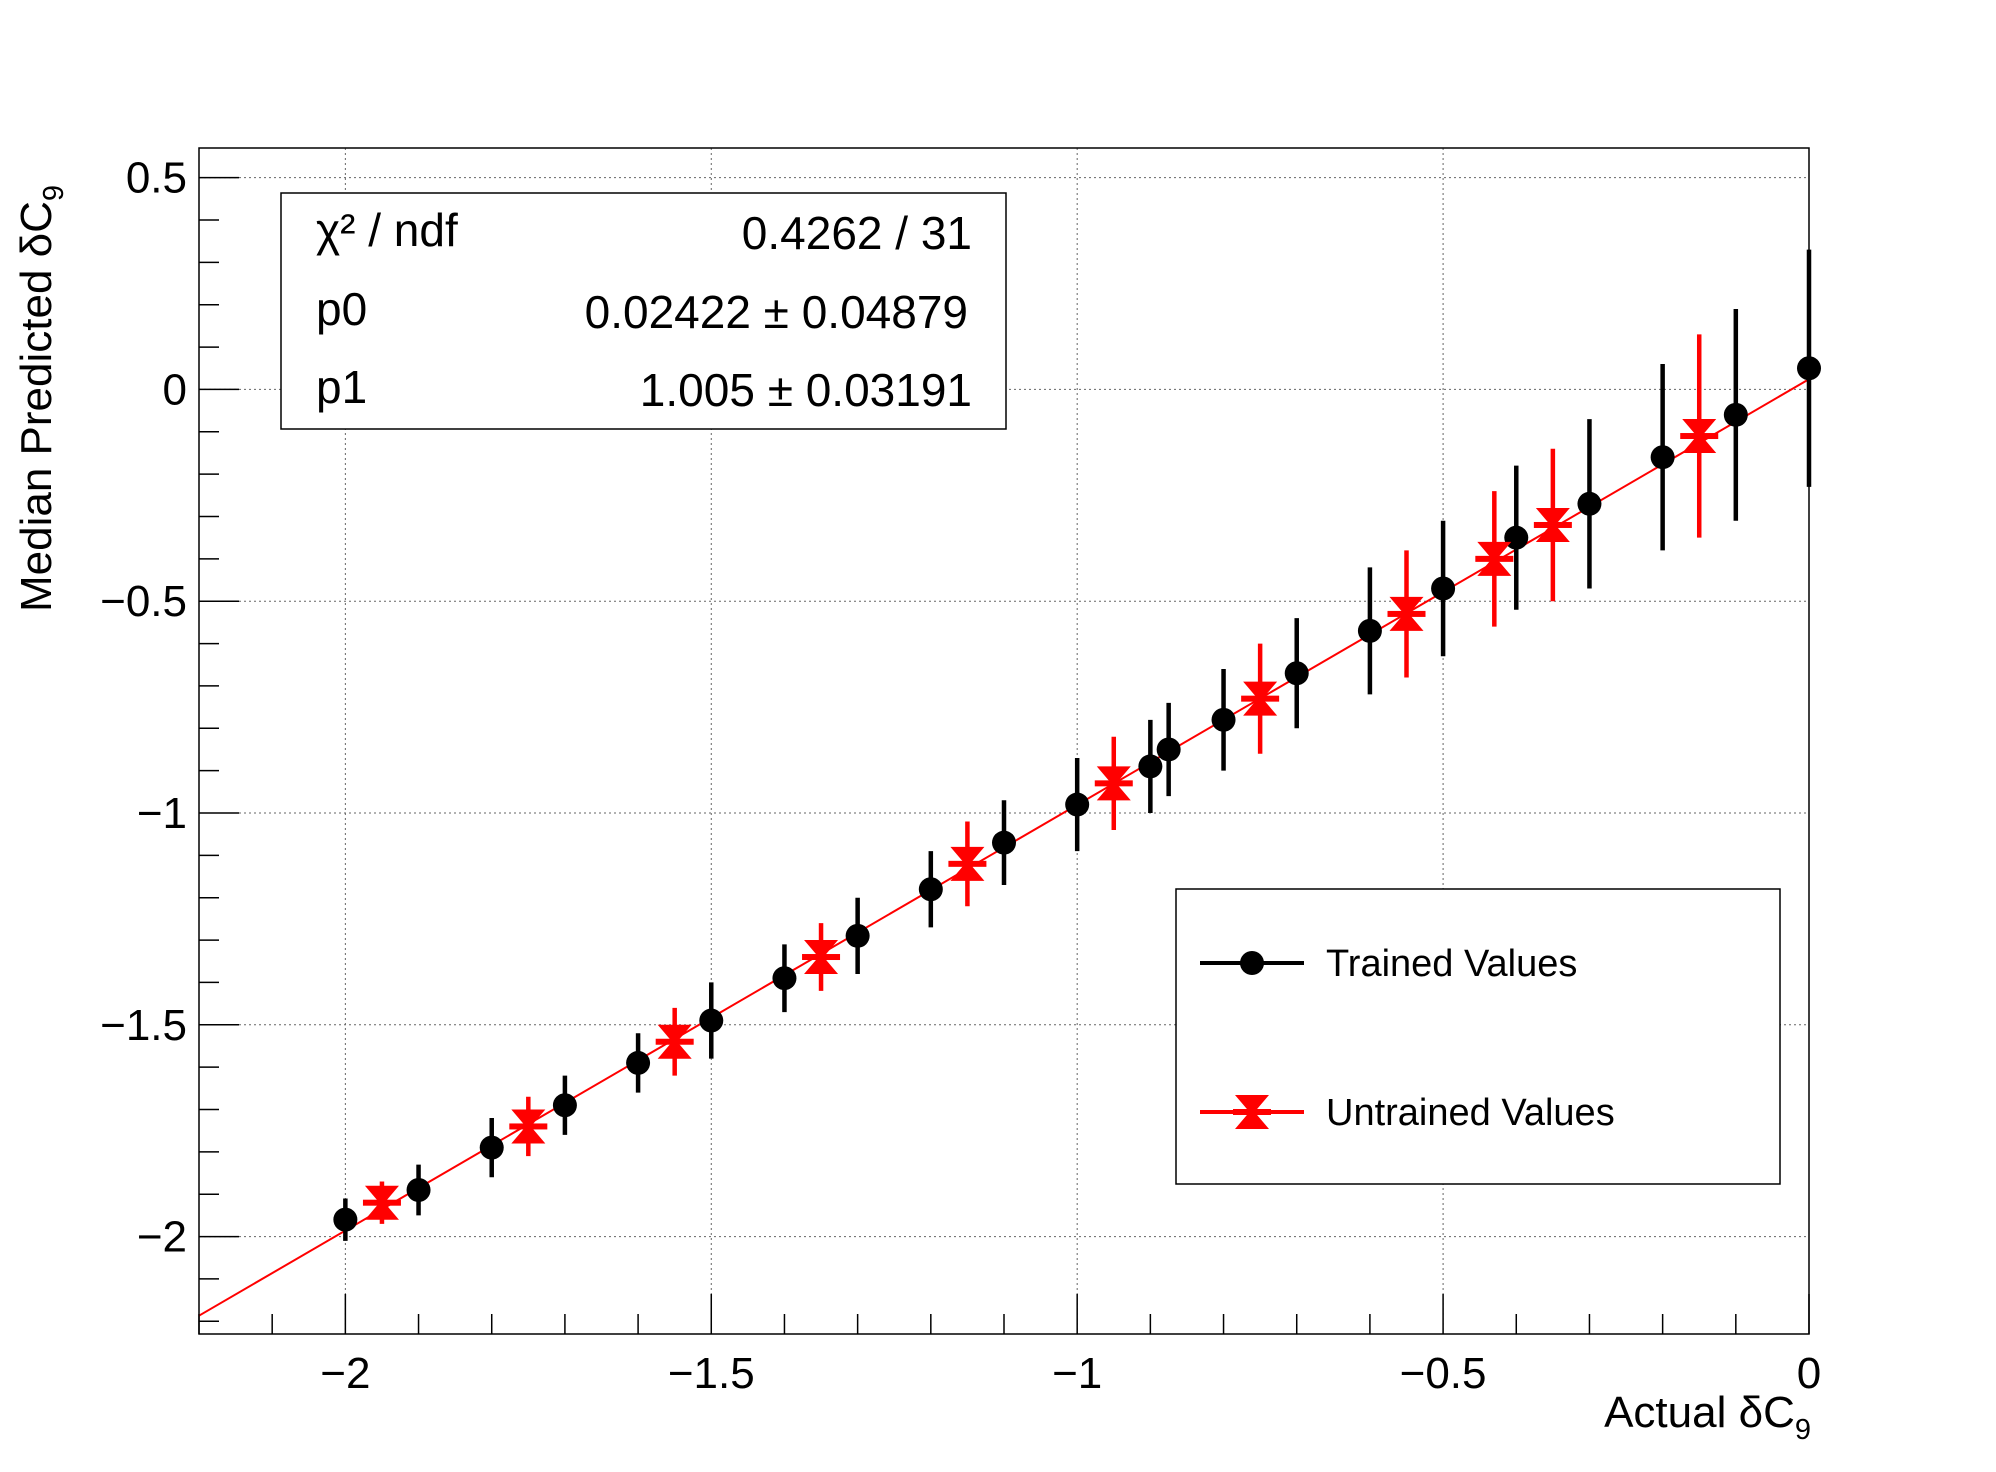 The width and height of the screenshot is (1996, 1472). Describe the element at coordinates (857, 233) in the screenshot. I see `stats-row-value: 0.4262 / 31` at that location.